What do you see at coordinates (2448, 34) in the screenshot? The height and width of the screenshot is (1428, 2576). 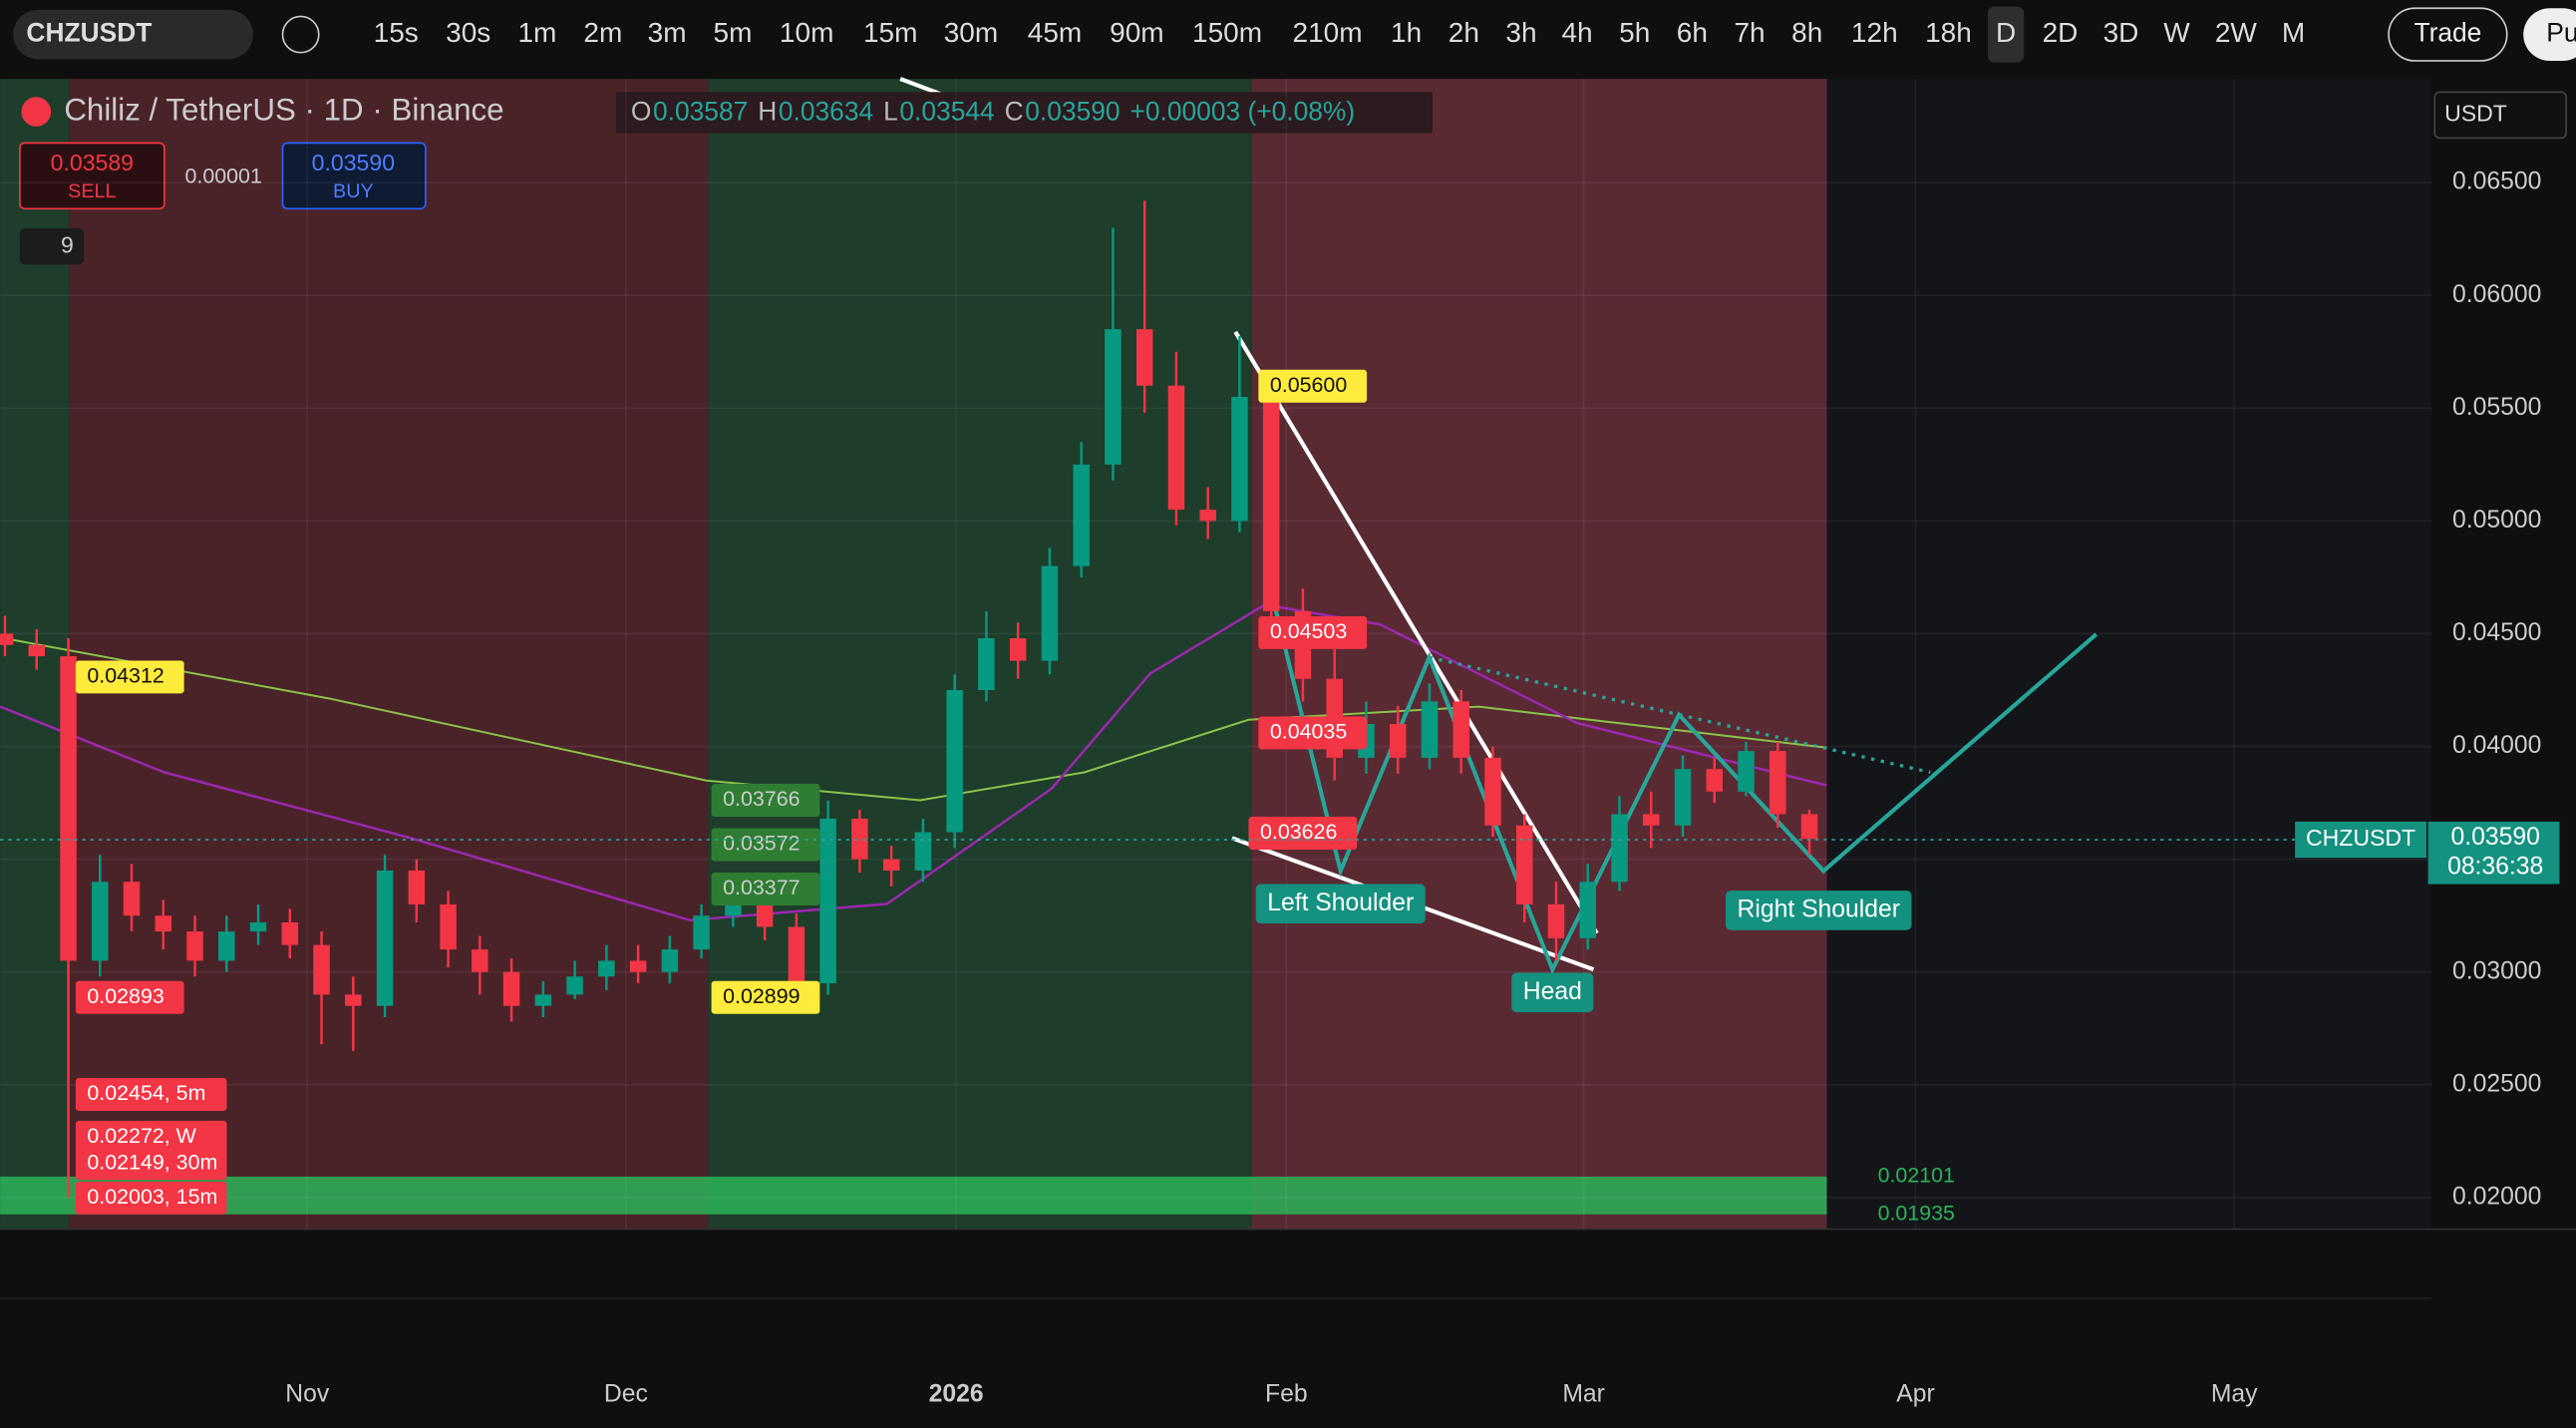 I see `trade-button` at bounding box center [2448, 34].